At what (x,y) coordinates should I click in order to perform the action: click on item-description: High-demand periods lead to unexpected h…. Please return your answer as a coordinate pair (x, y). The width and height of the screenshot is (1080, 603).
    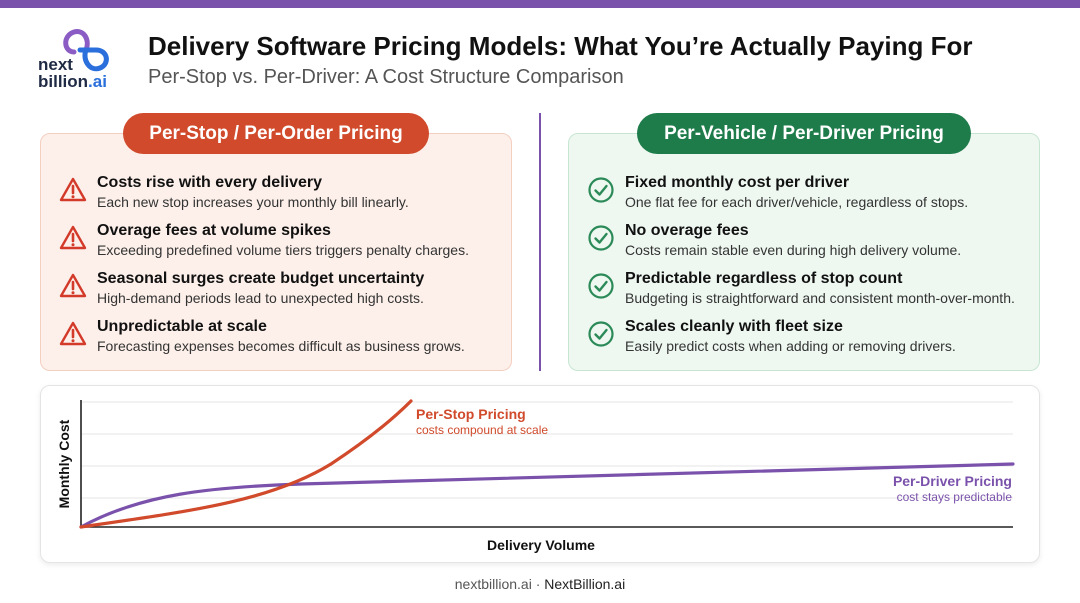
    Looking at the image, I should click on (260, 298).